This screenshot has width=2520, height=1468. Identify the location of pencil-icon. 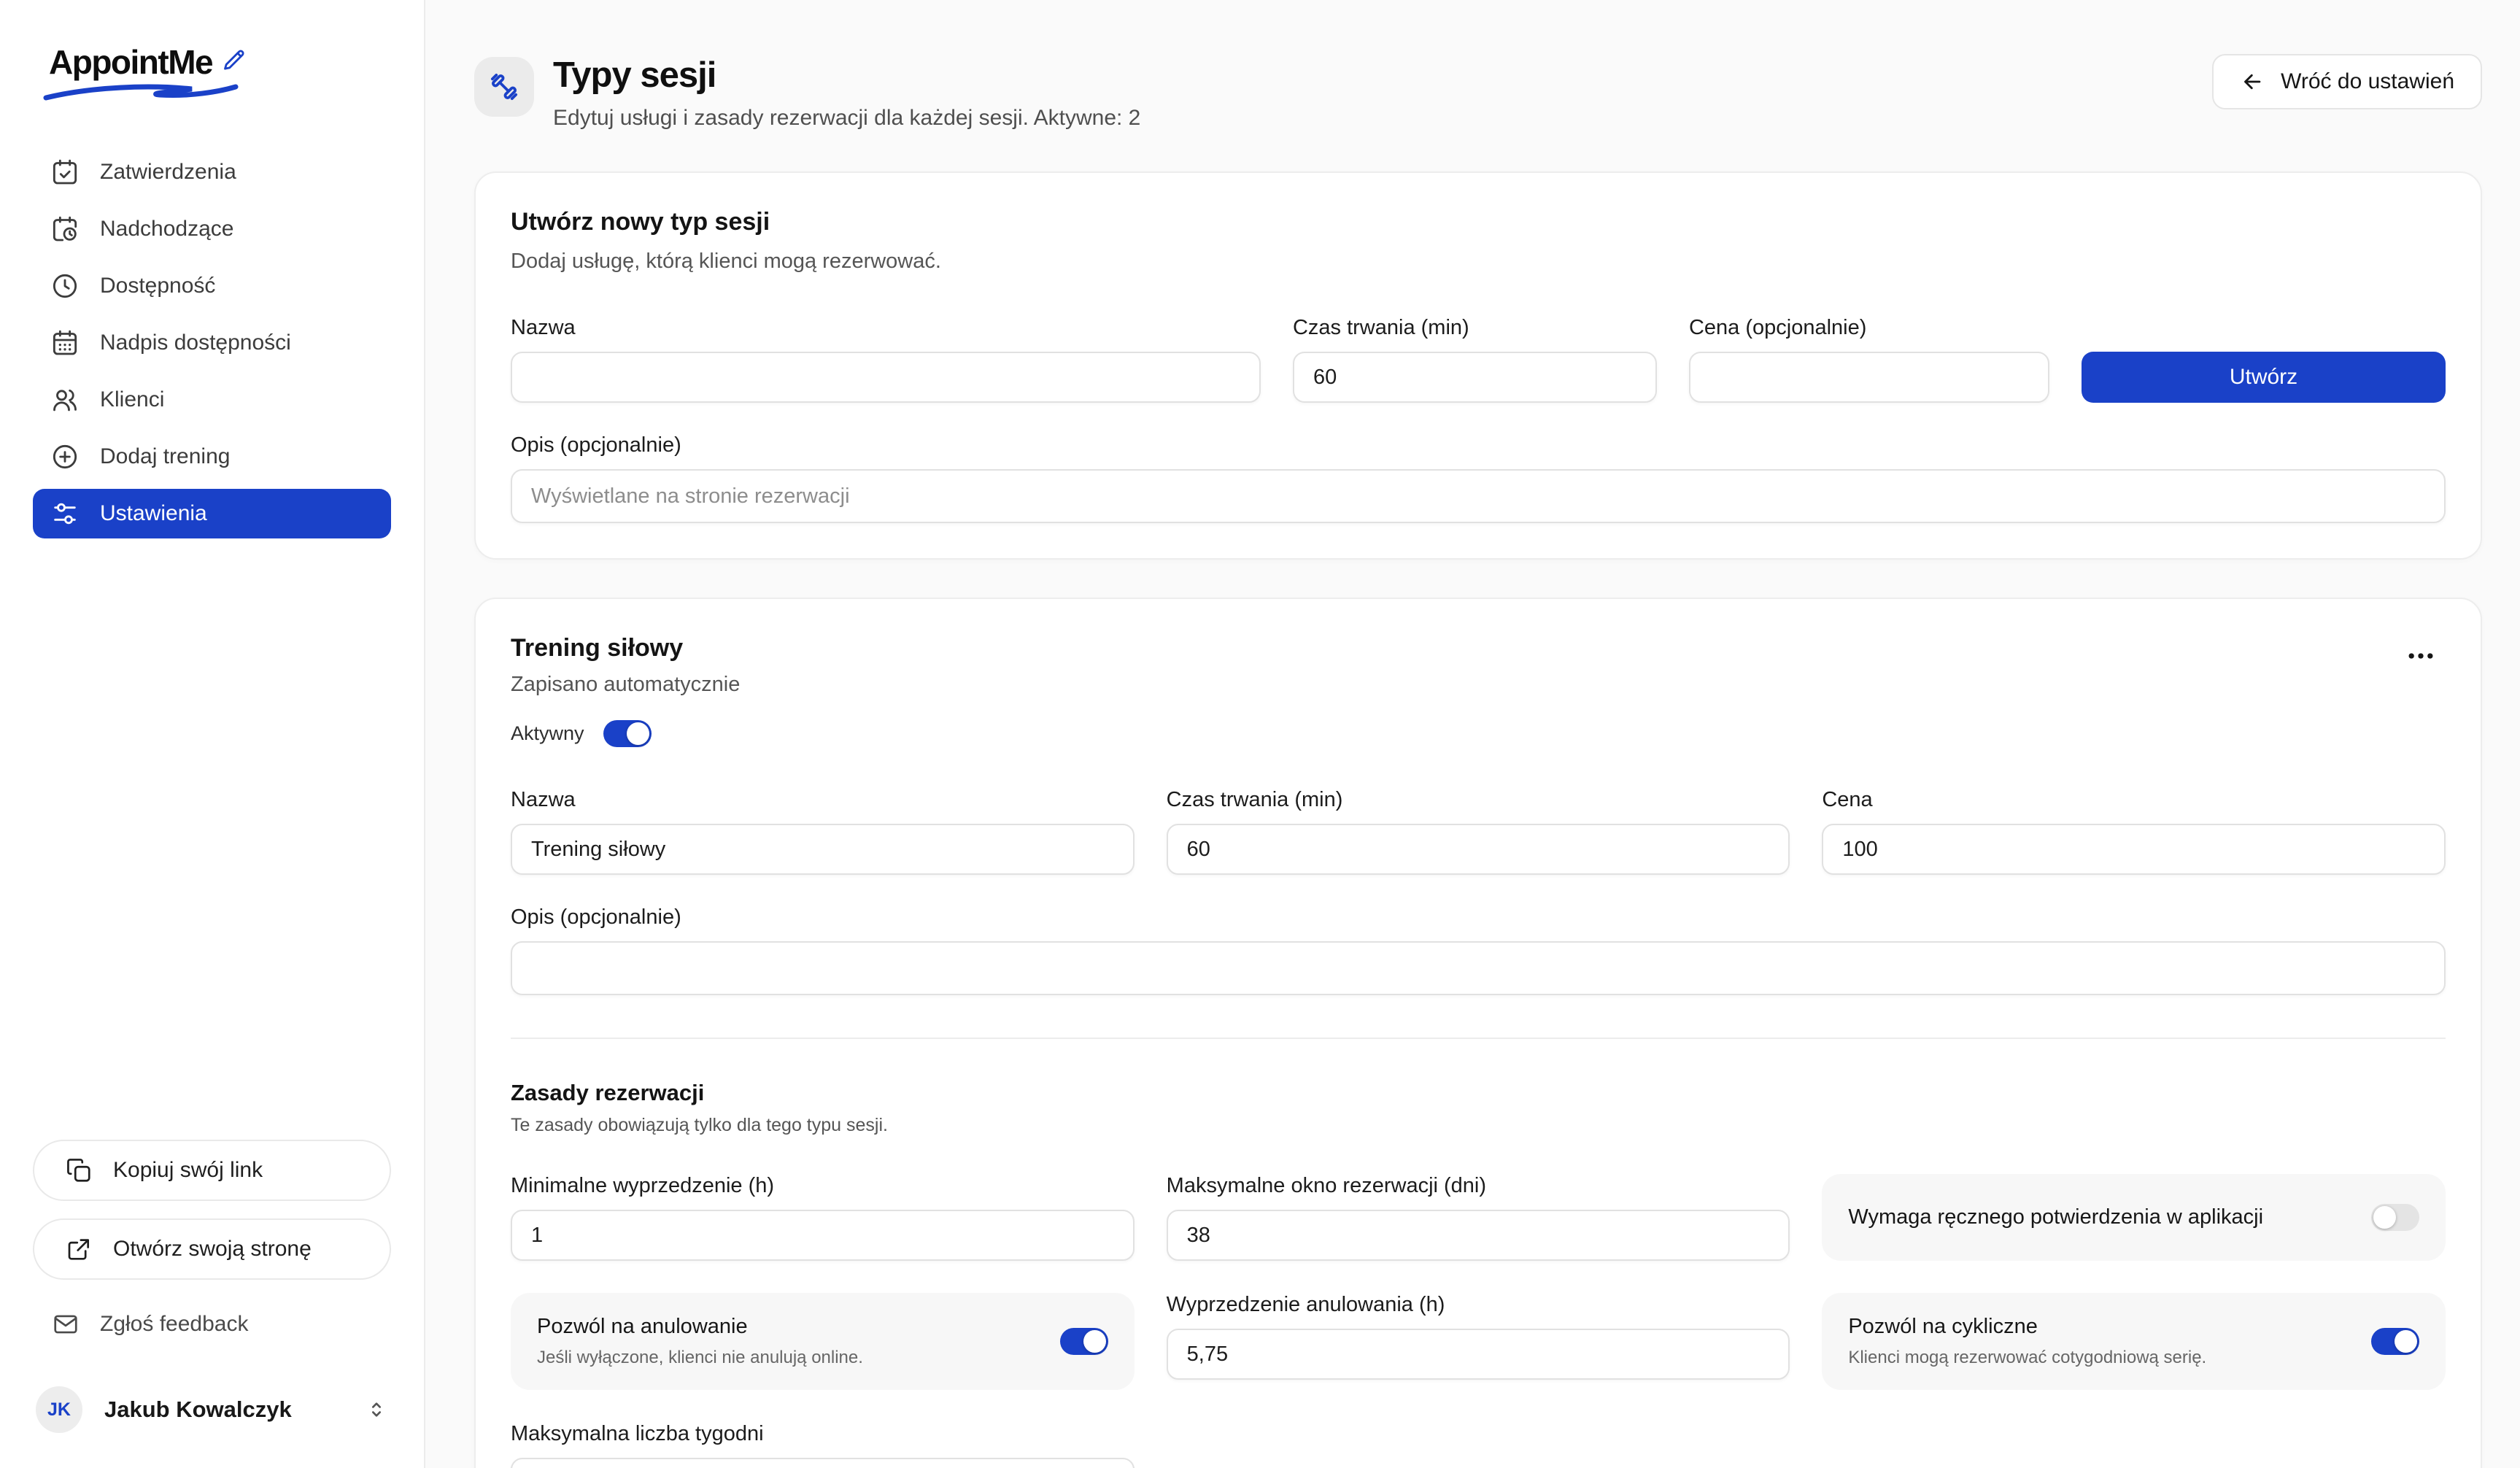
(234, 60).